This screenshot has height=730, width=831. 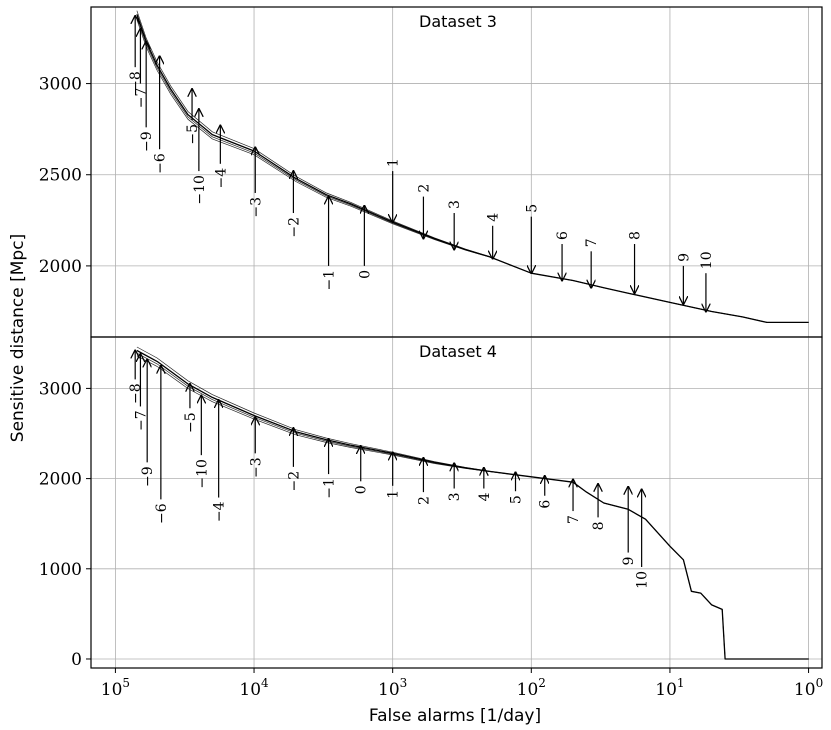 I want to click on y-tick-label: 2500, so click(x=60, y=176).